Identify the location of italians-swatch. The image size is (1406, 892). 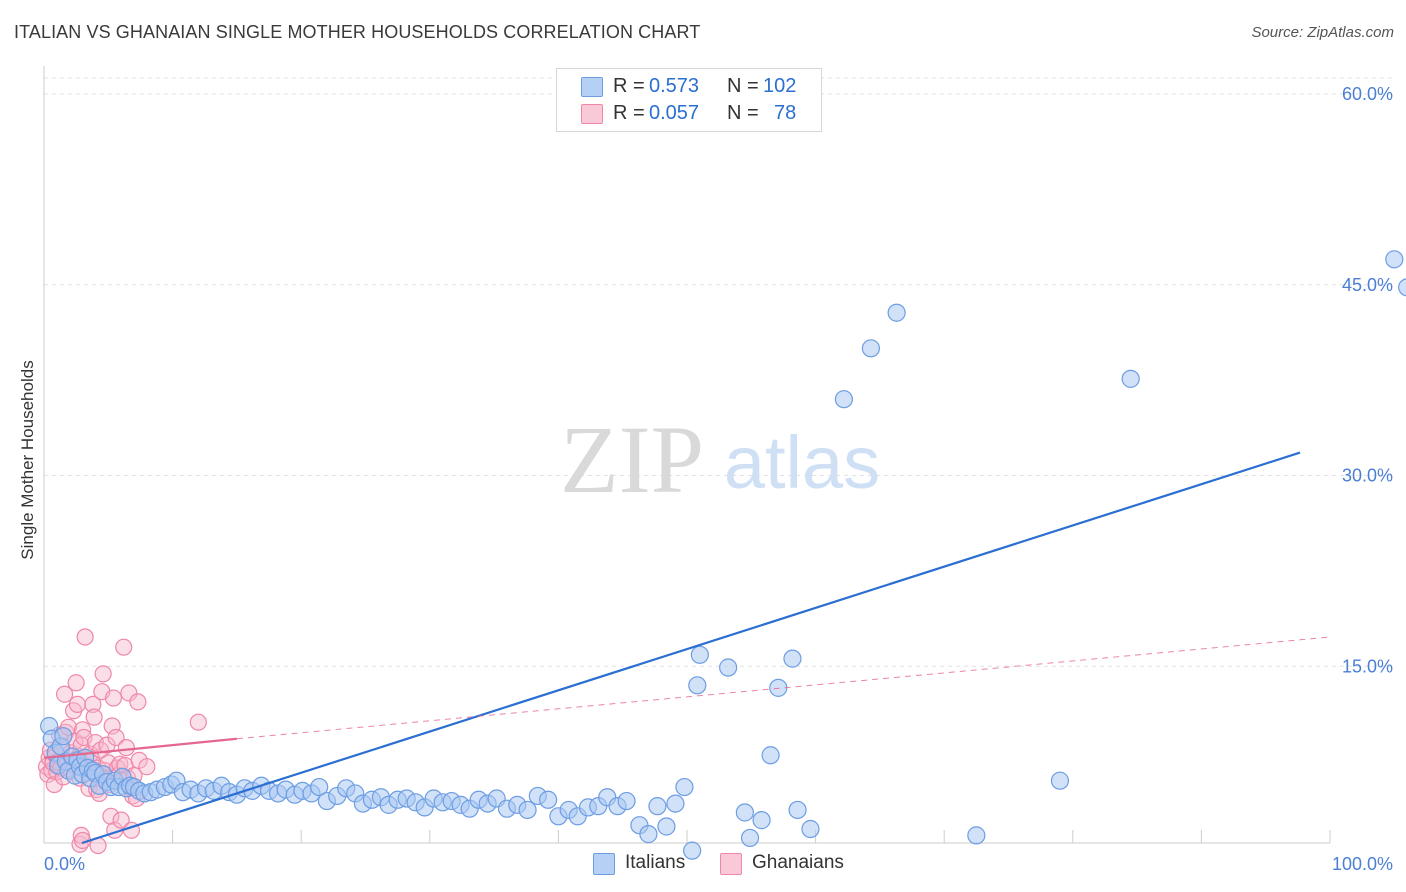
(592, 87).